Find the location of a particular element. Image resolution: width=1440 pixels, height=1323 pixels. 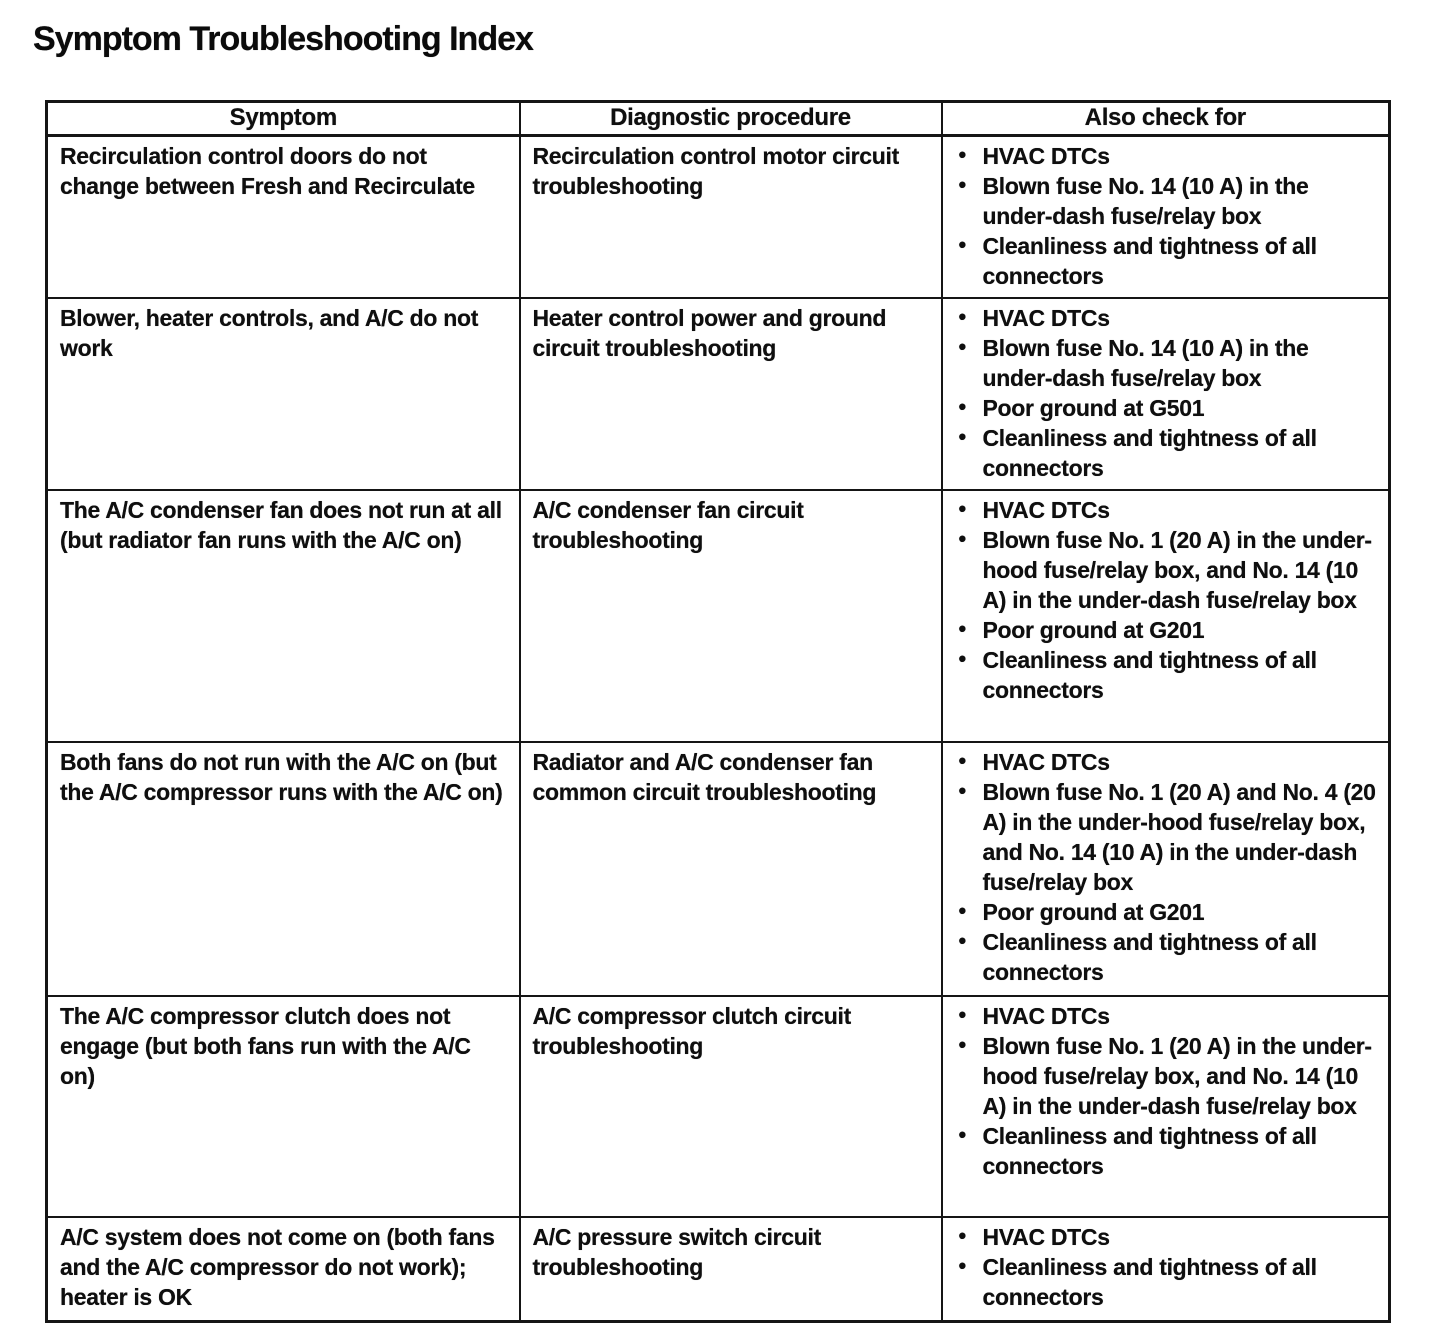

column-header-diagnostic-procedure: Diagnostic procedure is located at coordinates (730, 118).